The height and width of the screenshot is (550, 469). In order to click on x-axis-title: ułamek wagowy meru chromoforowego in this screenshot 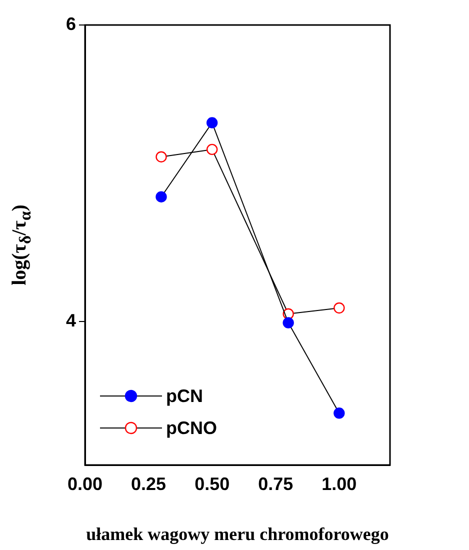, I will do `click(237, 534)`.